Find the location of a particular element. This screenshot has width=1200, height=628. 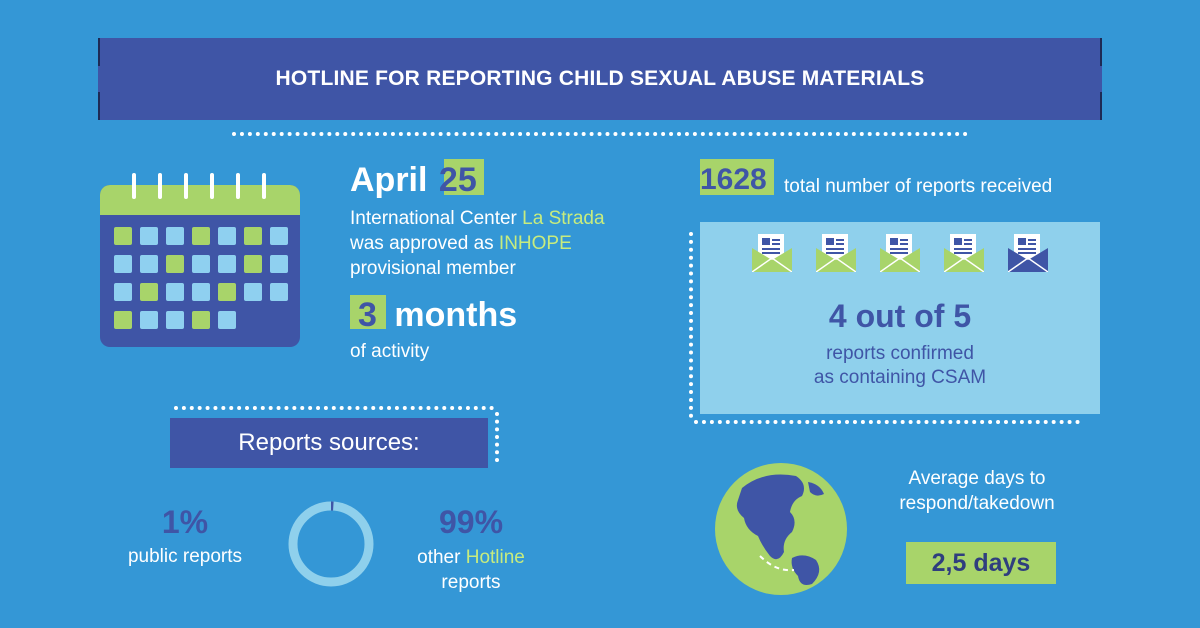

activity-caption: of activity is located at coordinates (390, 351).